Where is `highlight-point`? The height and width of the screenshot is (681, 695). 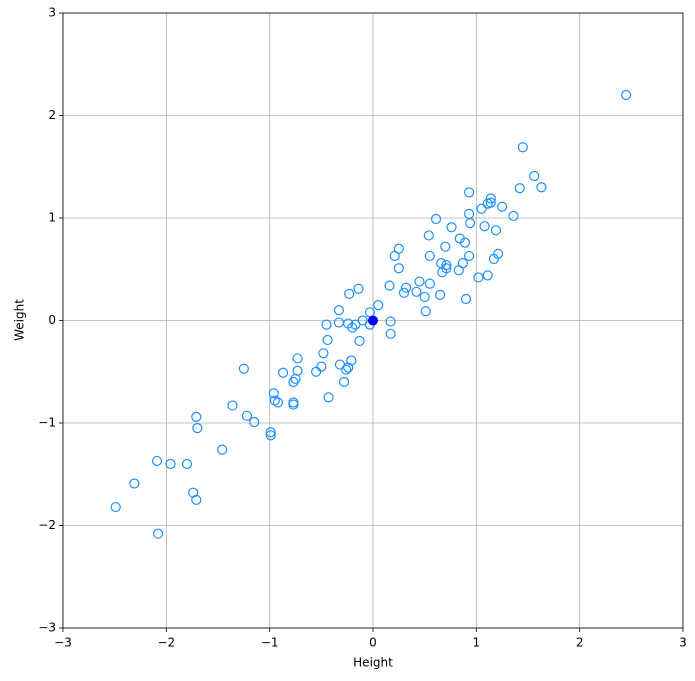
highlight-point is located at coordinates (373, 320).